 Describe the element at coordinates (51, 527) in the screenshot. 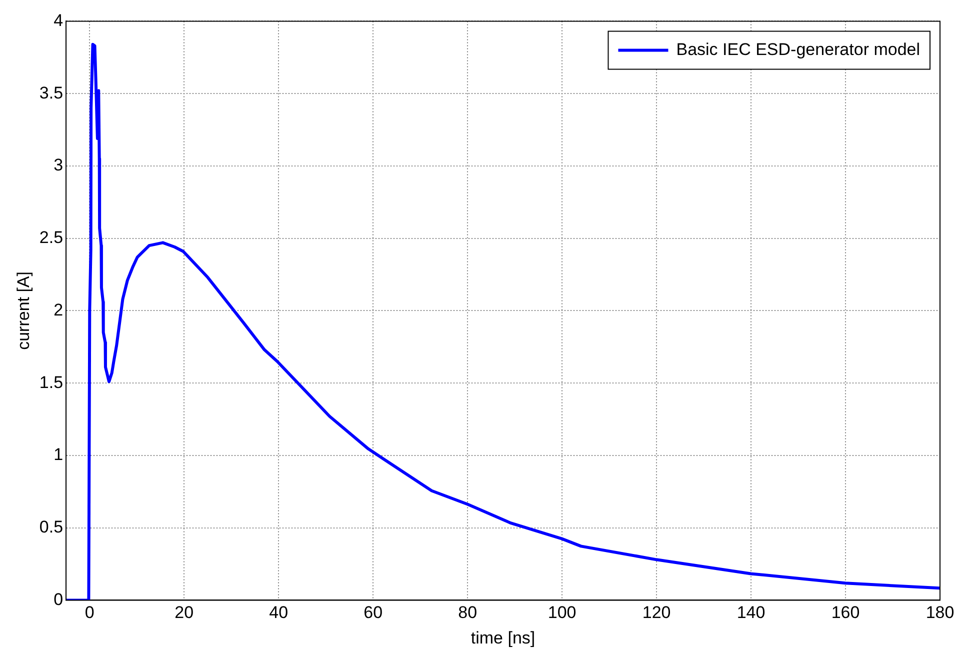

I see `y-tick-label: 0.5` at that location.